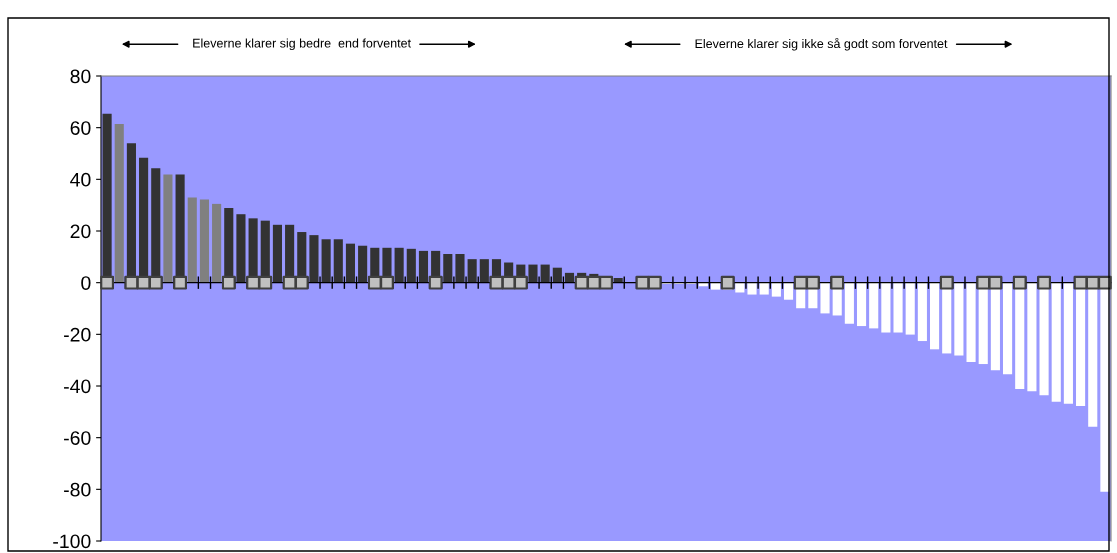 This screenshot has width=1117, height=553. Describe the element at coordinates (77, 438) in the screenshot. I see `y-tick-label: -60` at that location.